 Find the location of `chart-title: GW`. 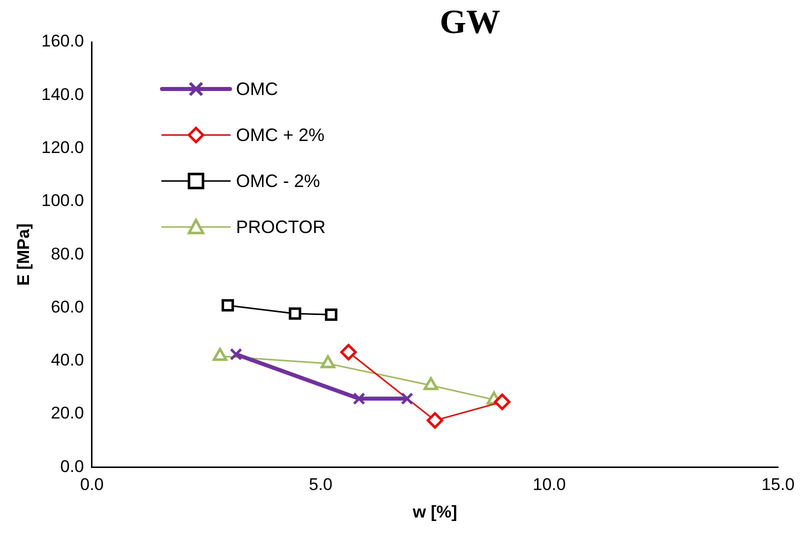

chart-title: GW is located at coordinates (470, 23).